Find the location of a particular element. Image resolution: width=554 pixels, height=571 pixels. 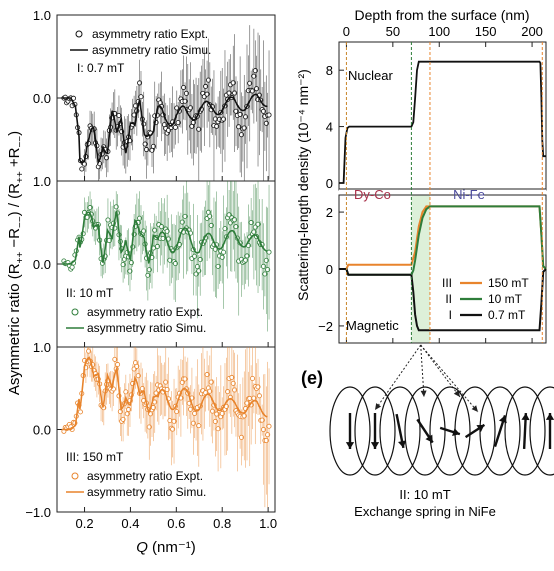

spring-region-shade is located at coordinates (420, 269).